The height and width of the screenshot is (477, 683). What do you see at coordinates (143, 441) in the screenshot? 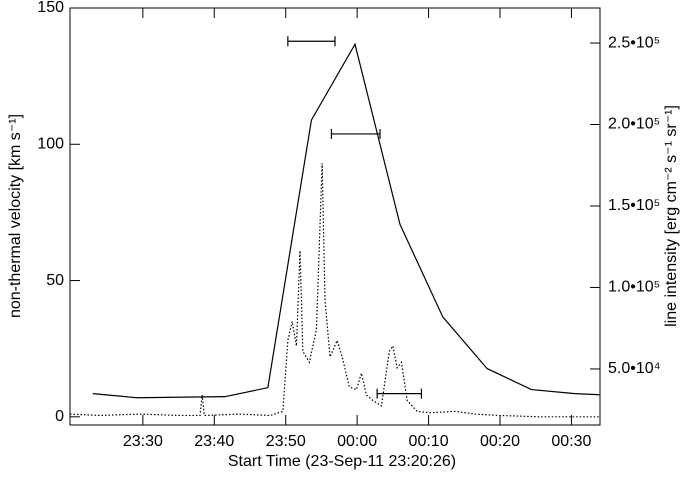
I see `x-tick-label: 23:30` at bounding box center [143, 441].